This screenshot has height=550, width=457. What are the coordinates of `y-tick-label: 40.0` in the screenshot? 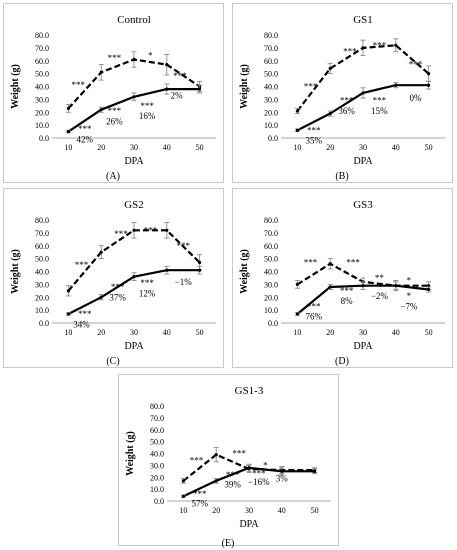 It's located at (271, 272).